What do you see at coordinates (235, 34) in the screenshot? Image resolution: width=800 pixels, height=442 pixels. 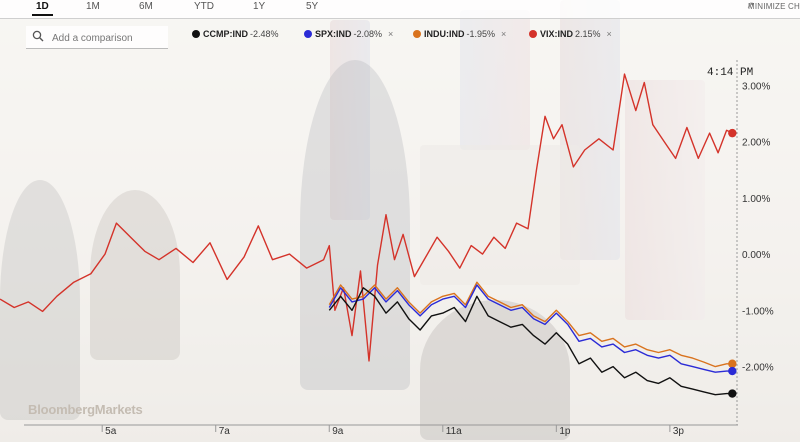 I see `legend-item-ccmp: CCMP:IND -2.48%` at bounding box center [235, 34].